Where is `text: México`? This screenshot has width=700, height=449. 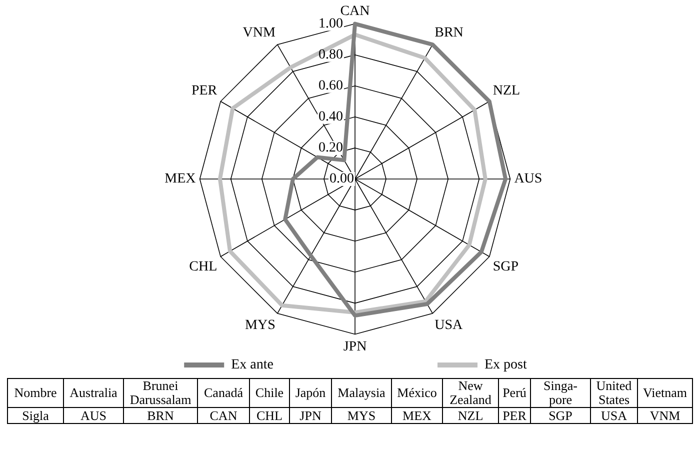 text: México is located at coordinates (417, 392).